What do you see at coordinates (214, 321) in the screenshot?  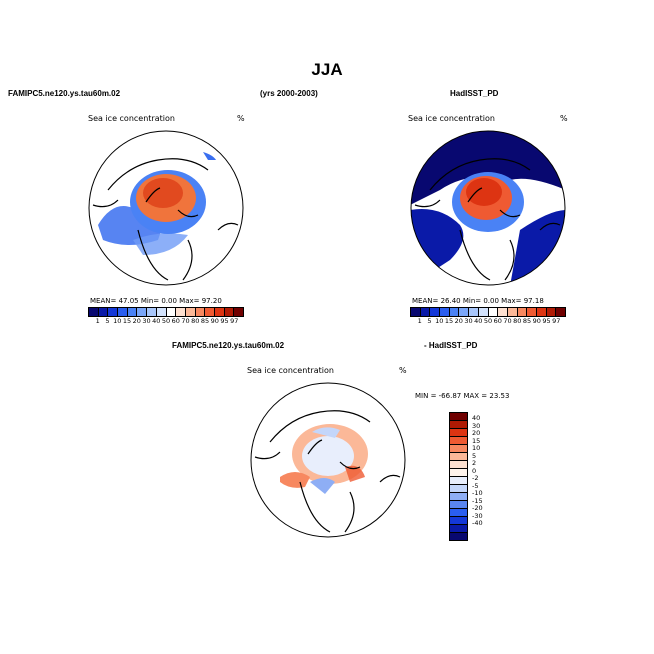 I see `colorbar-label: 90` at bounding box center [214, 321].